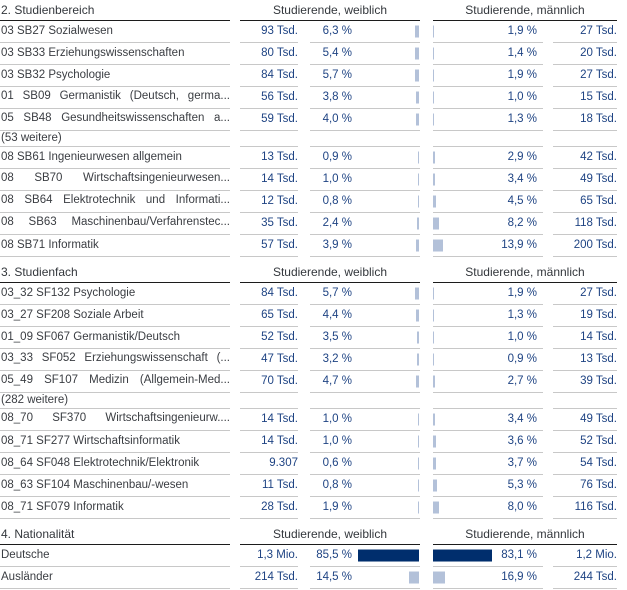 This screenshot has width=627, height=590. What do you see at coordinates (522, 484) in the screenshot?
I see `male-percent: 5,3 %` at bounding box center [522, 484].